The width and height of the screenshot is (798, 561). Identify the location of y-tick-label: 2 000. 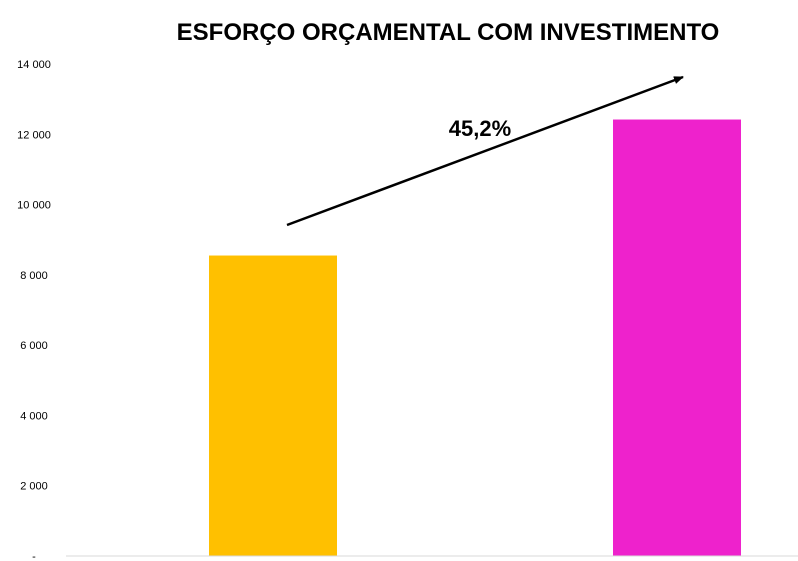
(34, 487).